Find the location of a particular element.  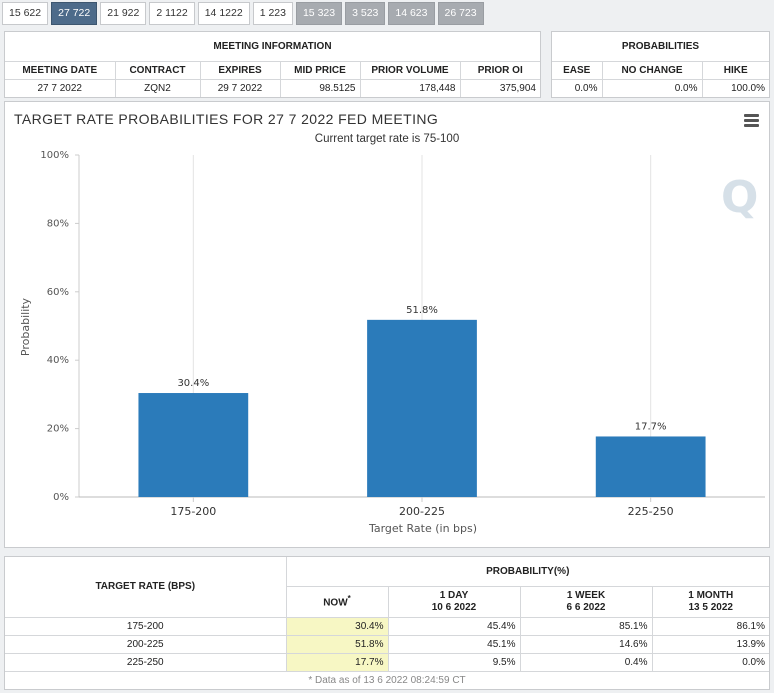

now-cell: 17.7% is located at coordinates (337, 662).